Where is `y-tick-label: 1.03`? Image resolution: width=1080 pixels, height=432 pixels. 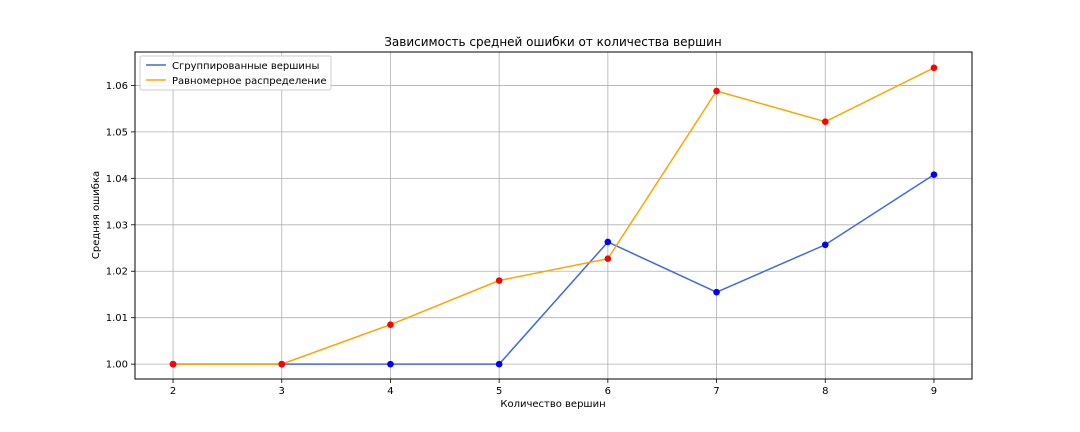
y-tick-label: 1.03 is located at coordinates (117, 225).